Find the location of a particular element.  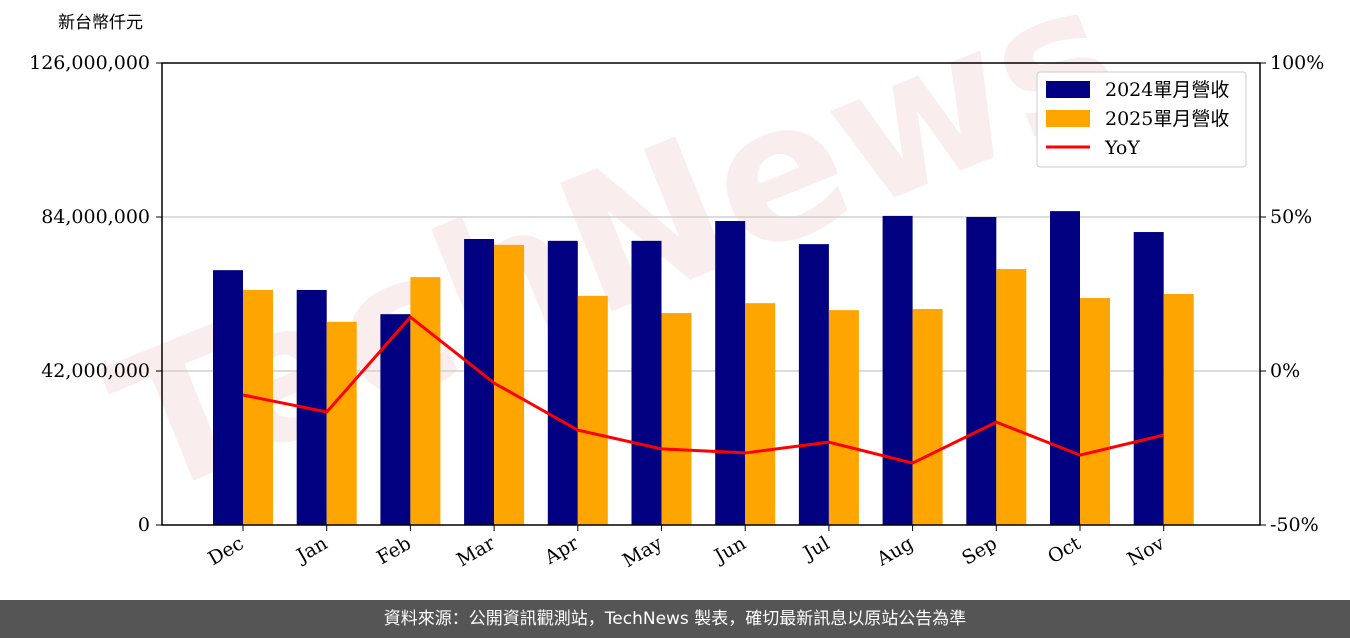

y-axis-label: 新台幣仟元 is located at coordinates (100, 23).